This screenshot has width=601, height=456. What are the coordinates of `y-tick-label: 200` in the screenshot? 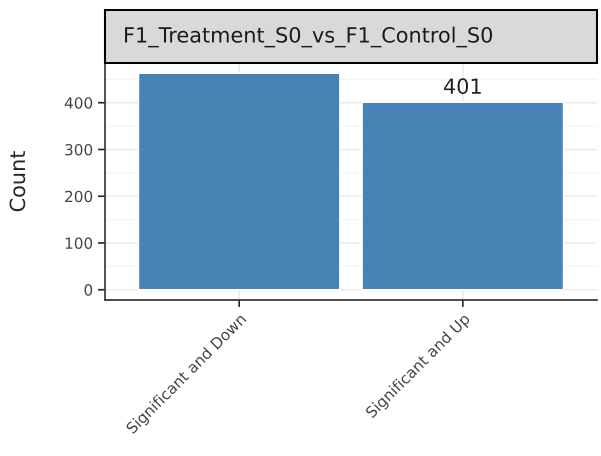 It's located at (78, 196).